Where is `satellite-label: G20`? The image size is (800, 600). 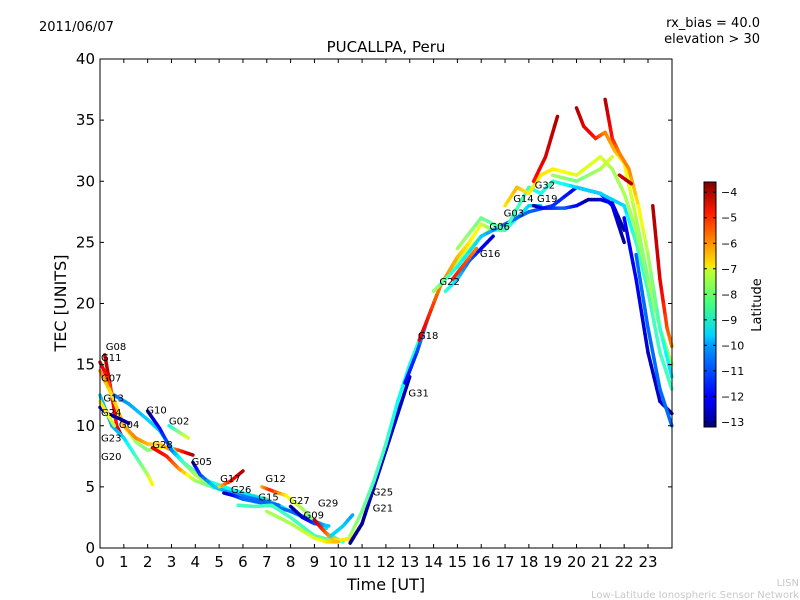
satellite-label: G20 is located at coordinates (111, 457).